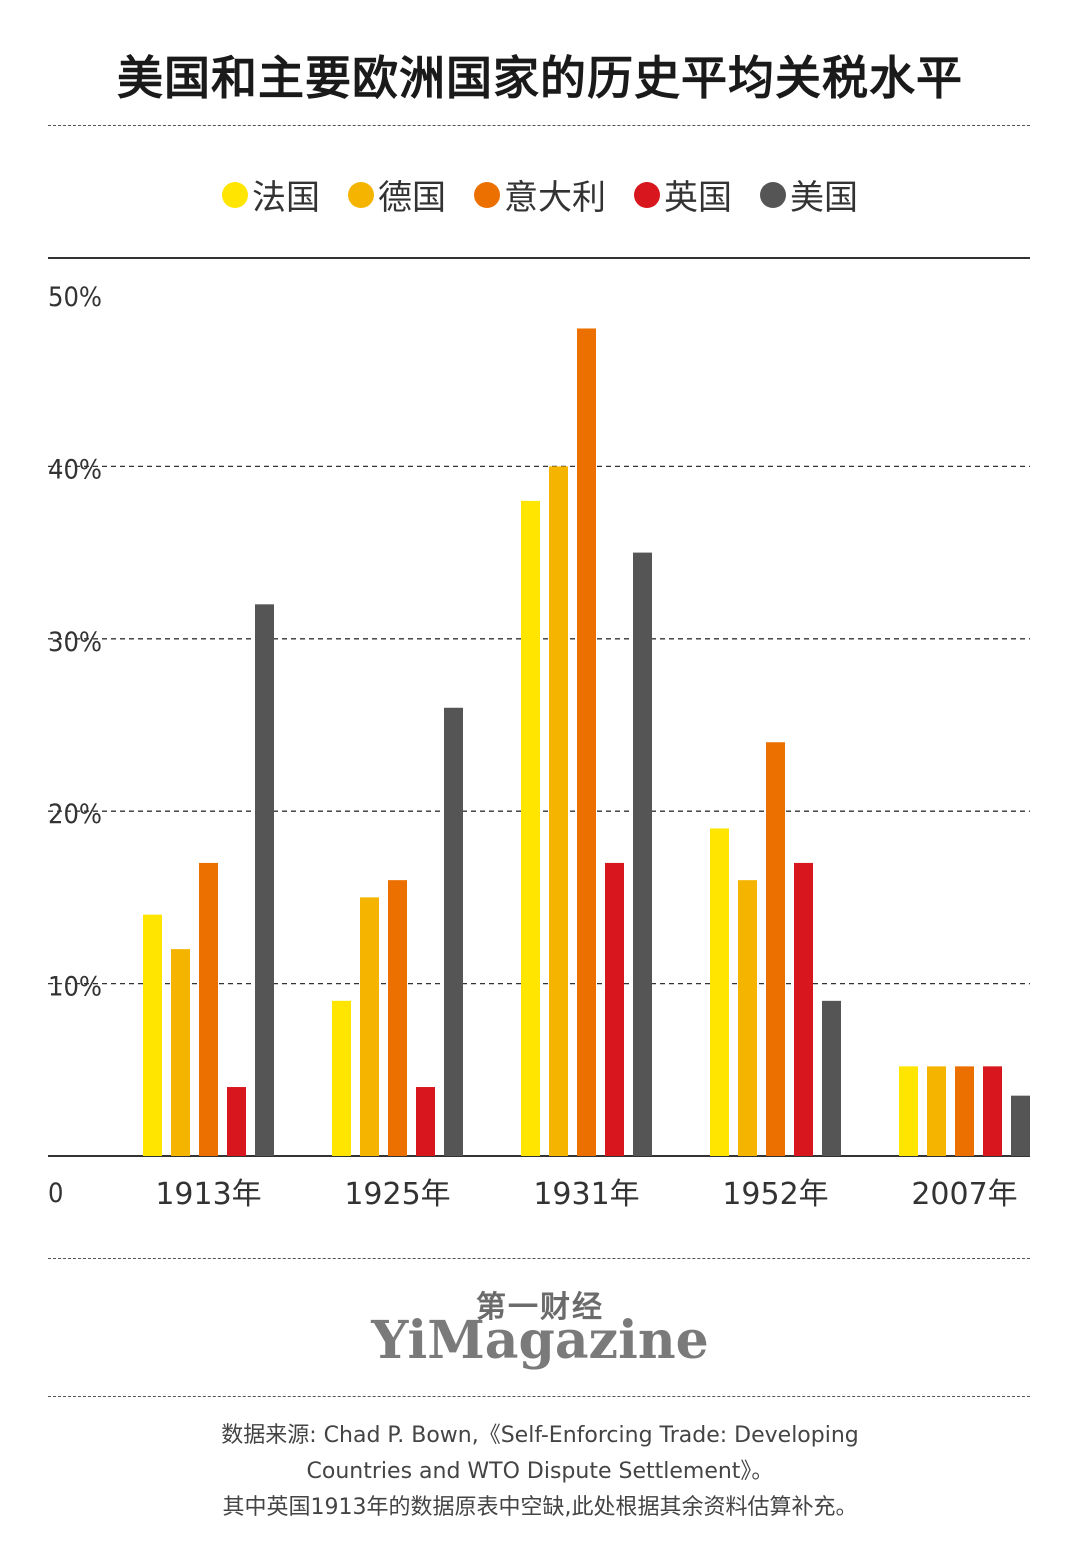 The image size is (1080, 1550). Describe the element at coordinates (540, 1307) in the screenshot. I see `brand-chinese-name: 第一财经` at that location.